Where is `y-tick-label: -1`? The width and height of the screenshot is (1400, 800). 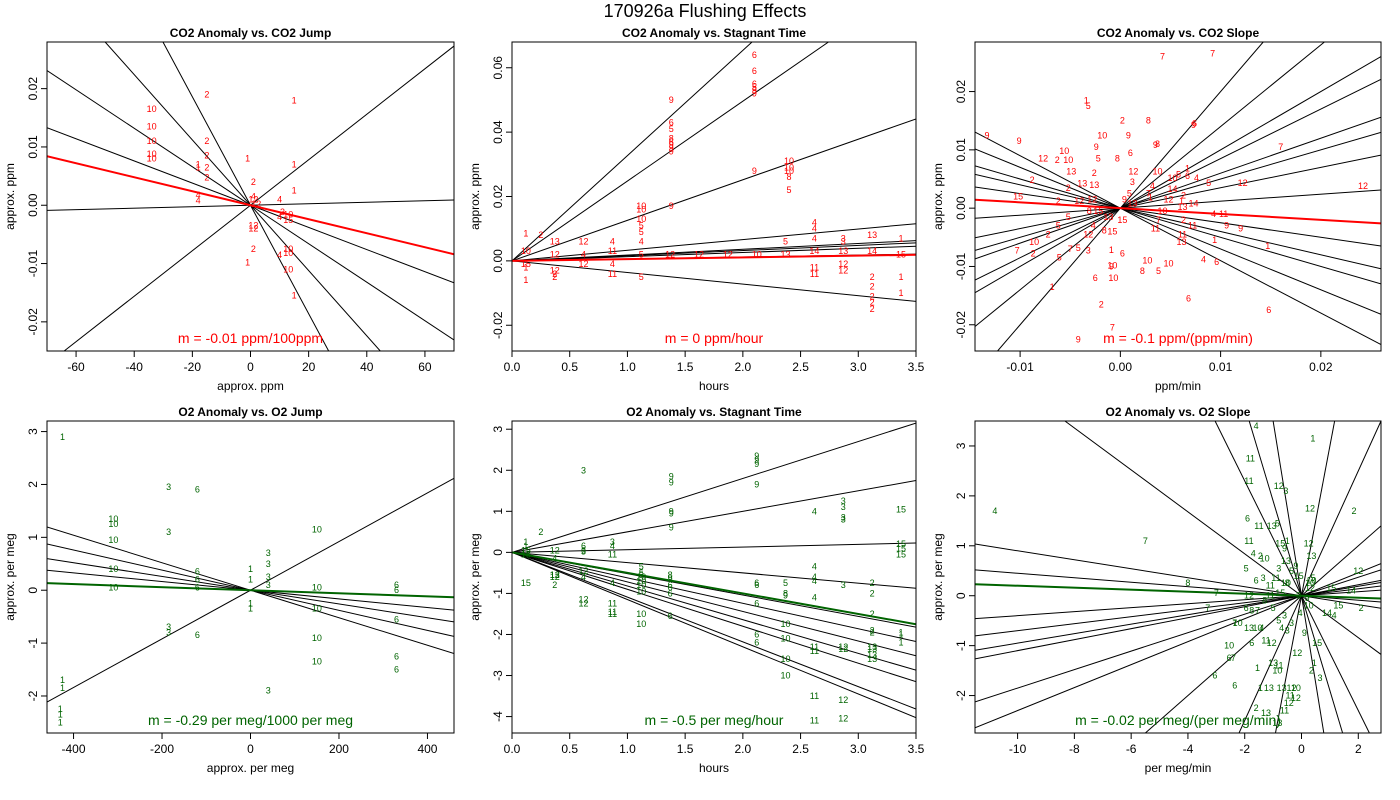
y-tick-label: -1 is located at coordinates (961, 645).